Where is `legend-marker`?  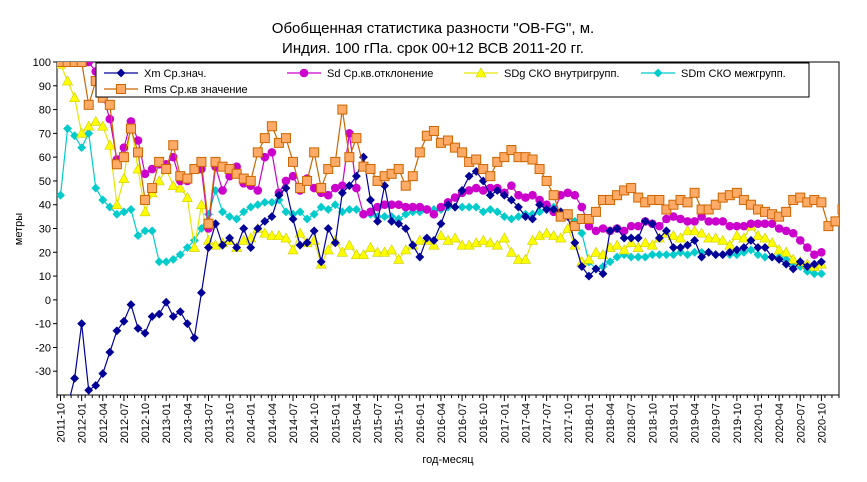
legend-marker is located at coordinates (658, 73).